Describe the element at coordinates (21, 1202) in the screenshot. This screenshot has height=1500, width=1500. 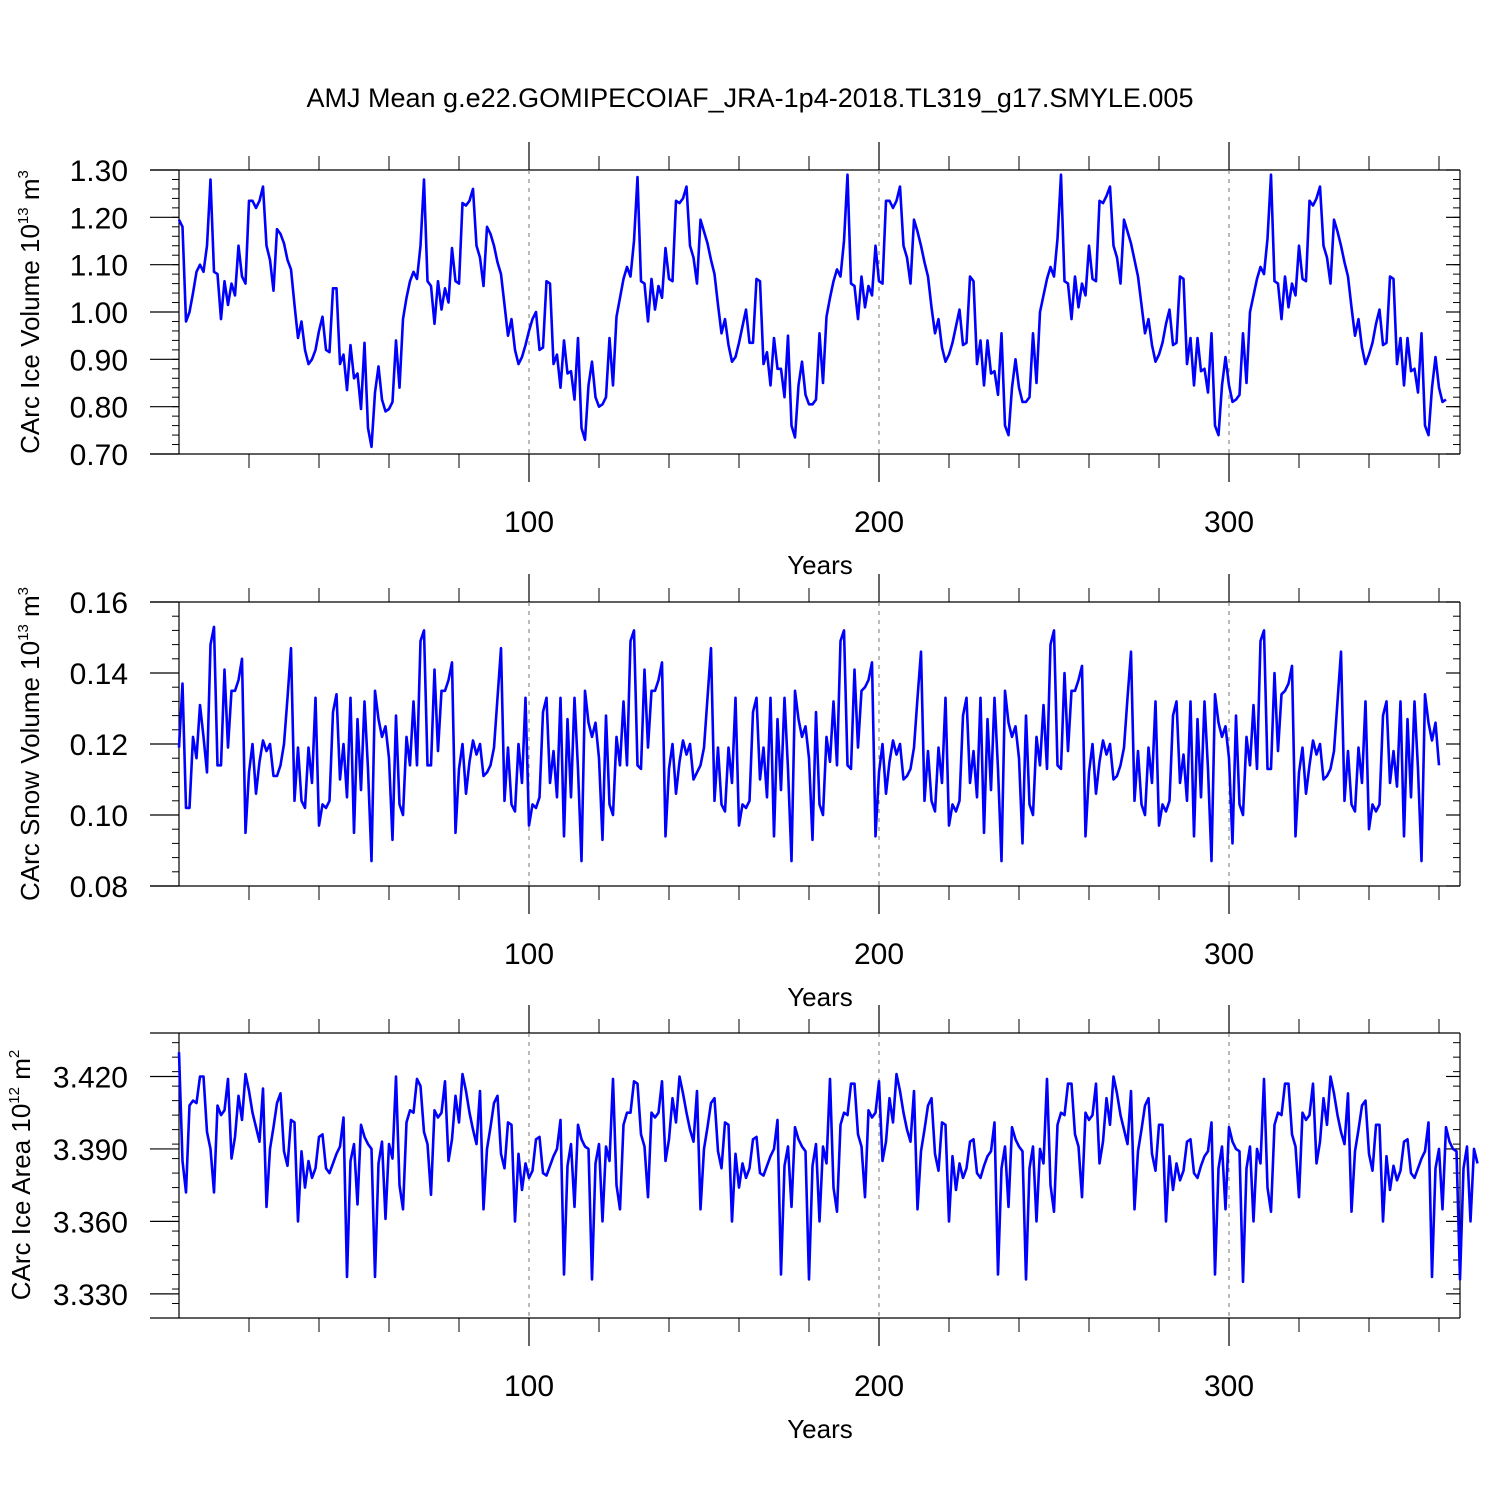
I see `y-axis-label-base: CArc Ice Area 10` at that location.